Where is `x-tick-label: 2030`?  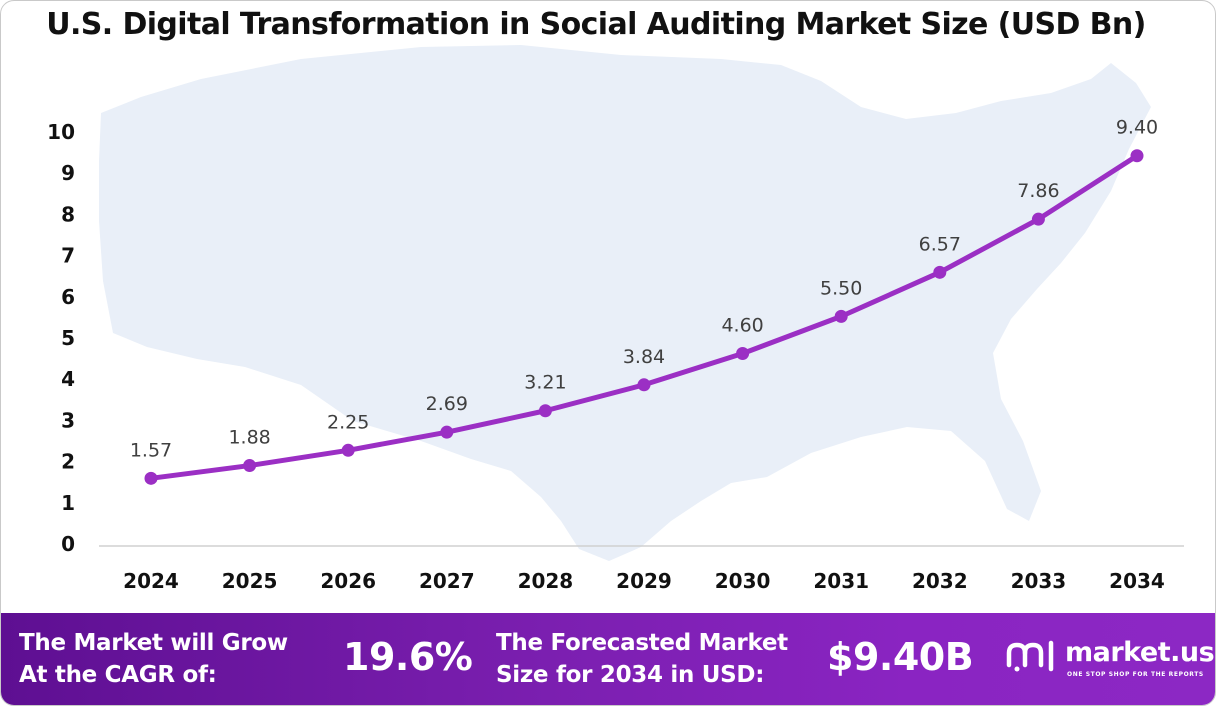
x-tick-label: 2030 is located at coordinates (743, 581).